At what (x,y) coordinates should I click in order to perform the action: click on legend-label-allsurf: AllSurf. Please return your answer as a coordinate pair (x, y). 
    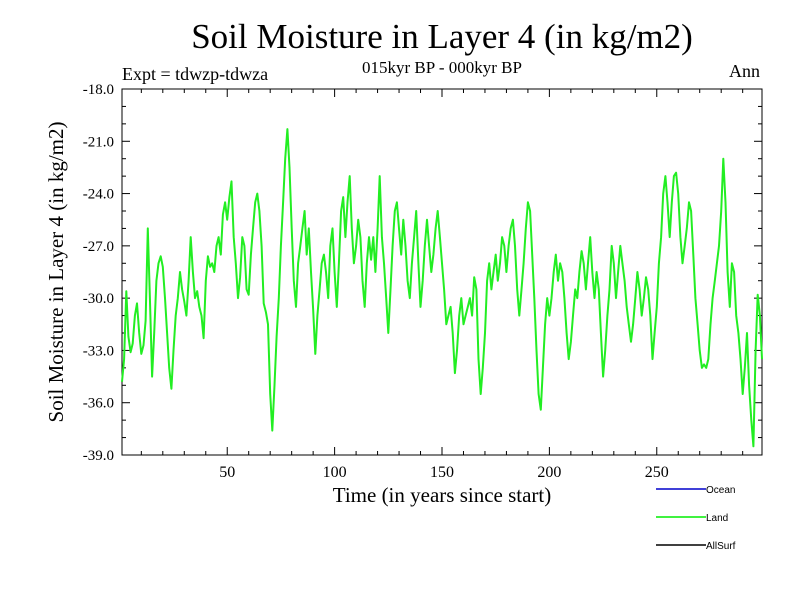
    Looking at the image, I should click on (721, 546).